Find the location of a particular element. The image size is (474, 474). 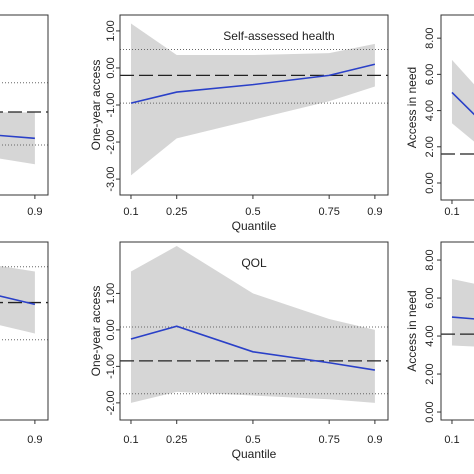

y-tick-label: -3.00 is located at coordinates (111, 179).